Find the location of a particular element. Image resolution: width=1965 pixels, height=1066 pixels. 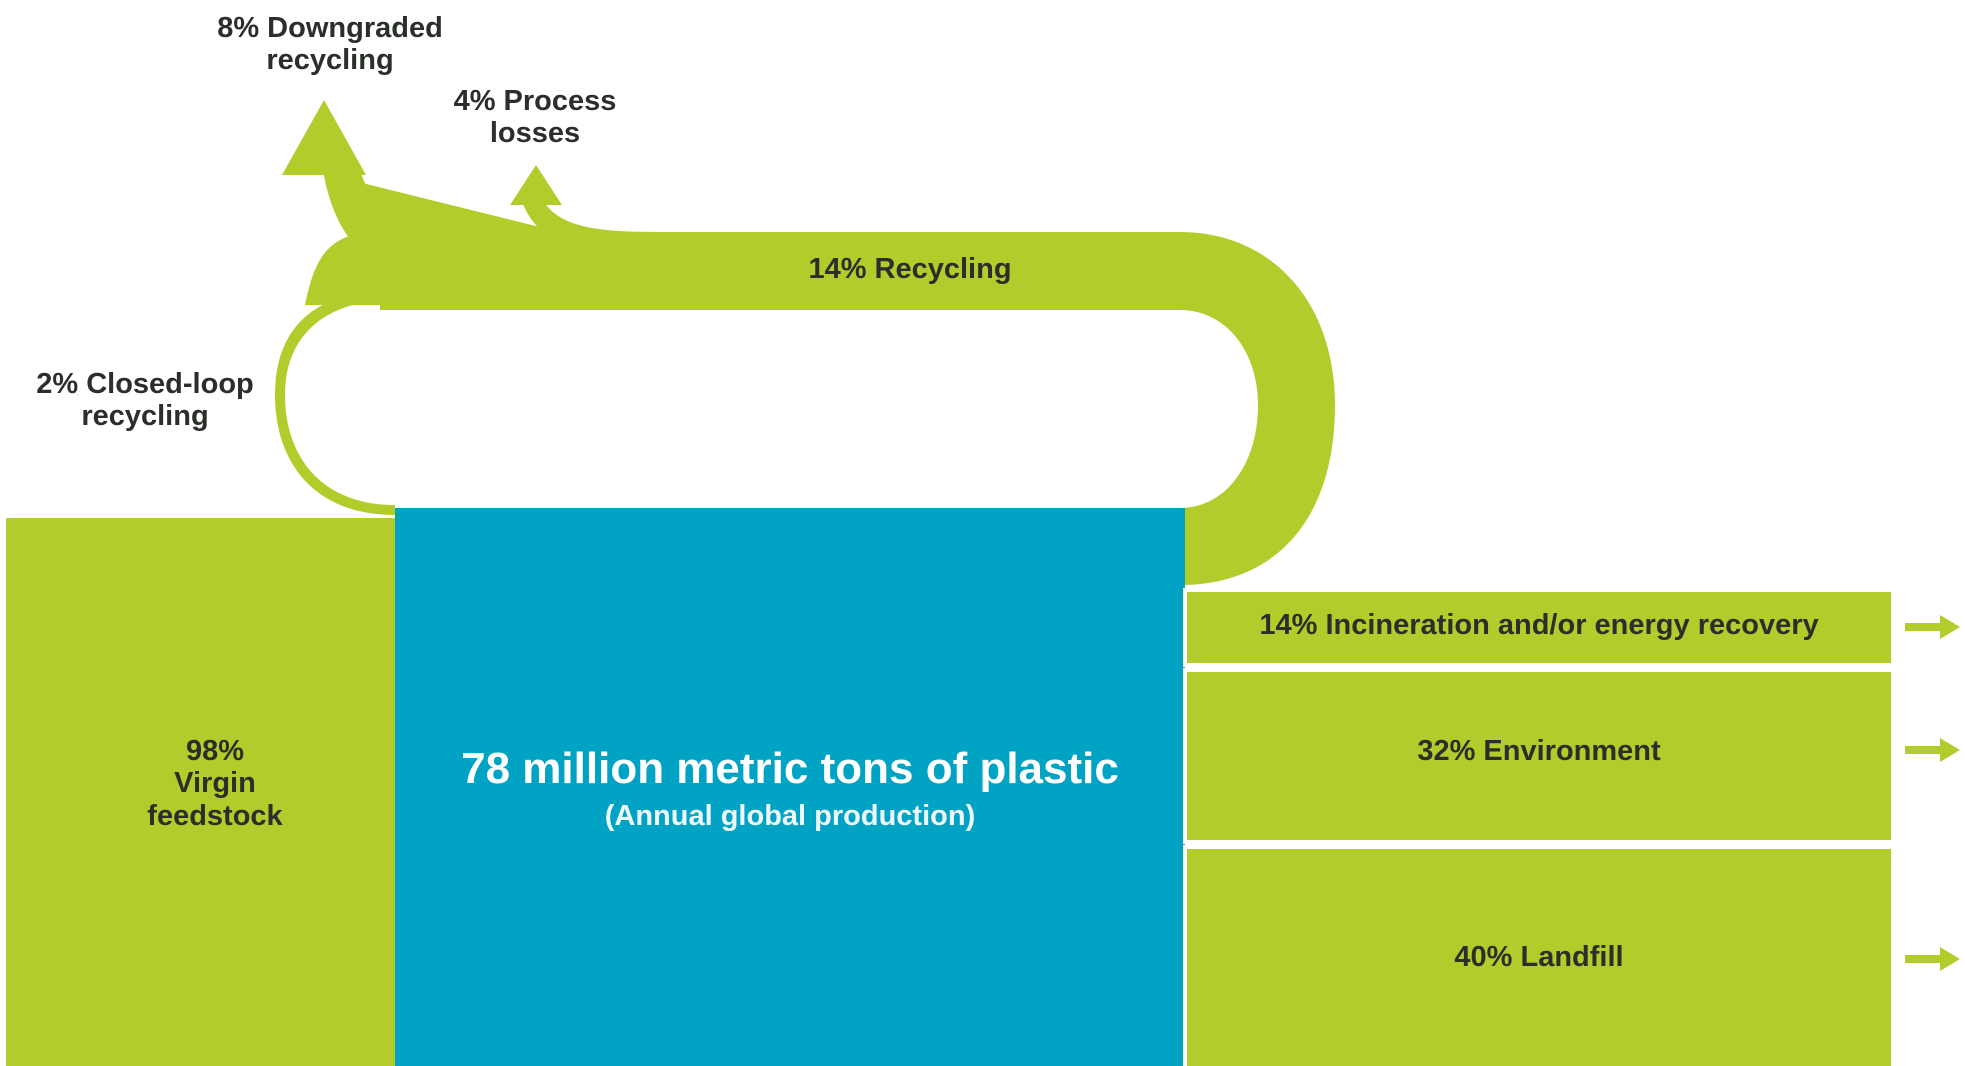

virgin-feedstock-label: 98% Virgin feedstock is located at coordinates (215, 783).